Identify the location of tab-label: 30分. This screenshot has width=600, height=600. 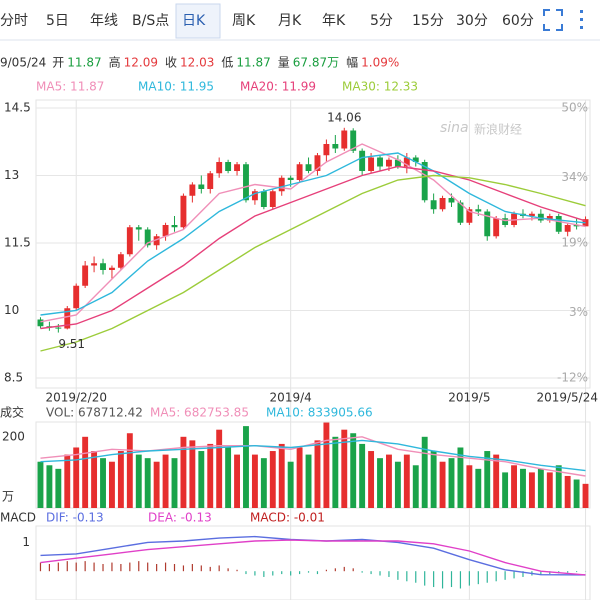
(472, 21).